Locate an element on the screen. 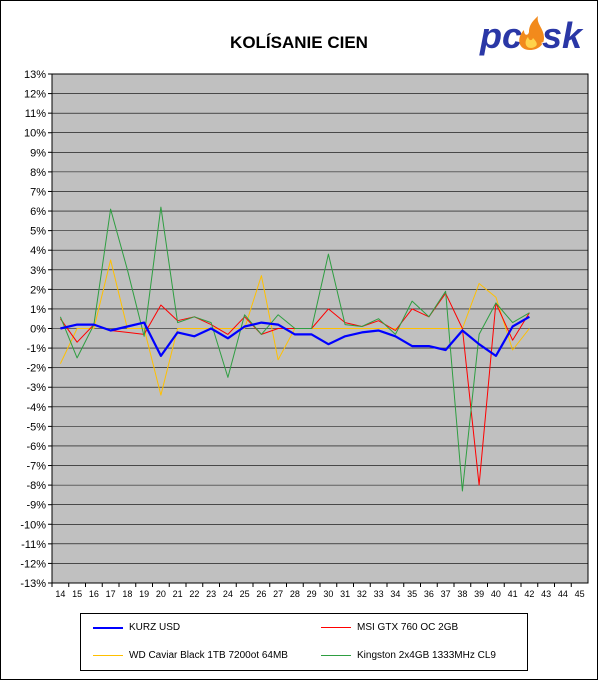  y-tick-label: -4% is located at coordinates (36, 408).